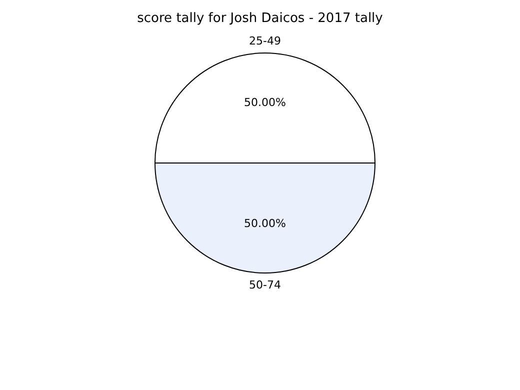 Image resolution: width=520 pixels, height=390 pixels. What do you see at coordinates (265, 41) in the screenshot?
I see `slice-label: 25-49` at bounding box center [265, 41].